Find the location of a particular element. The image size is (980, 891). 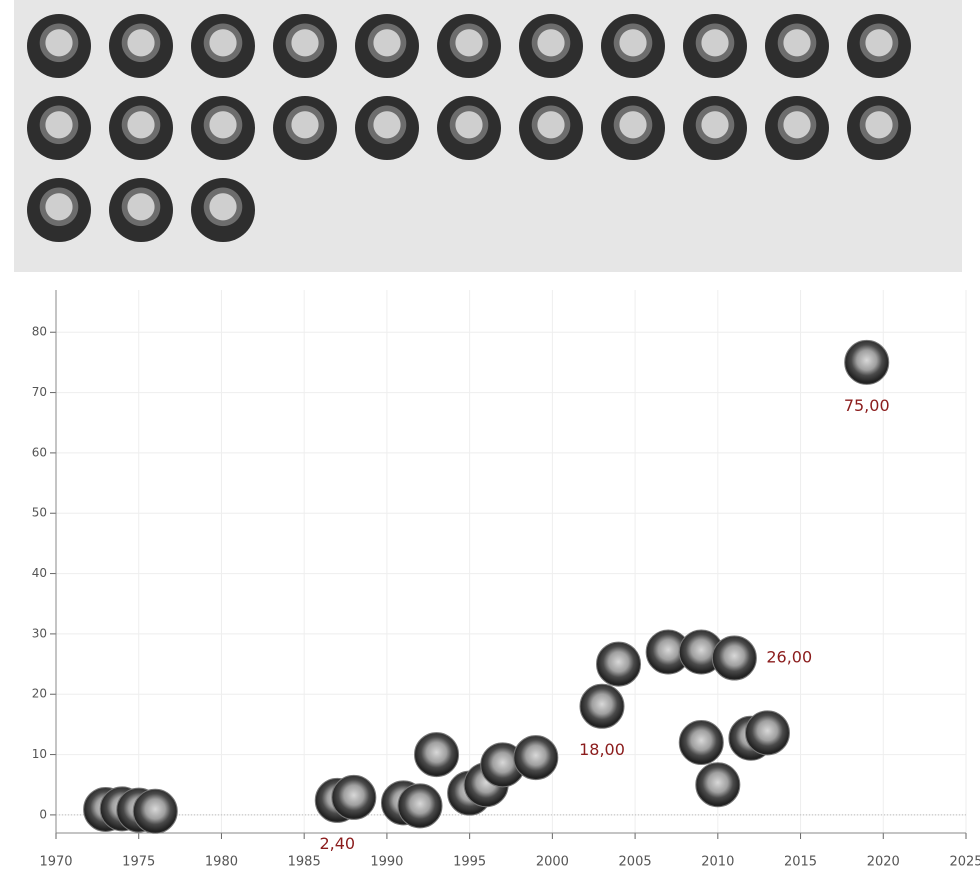

value-label: 18,00 is located at coordinates (602, 749).